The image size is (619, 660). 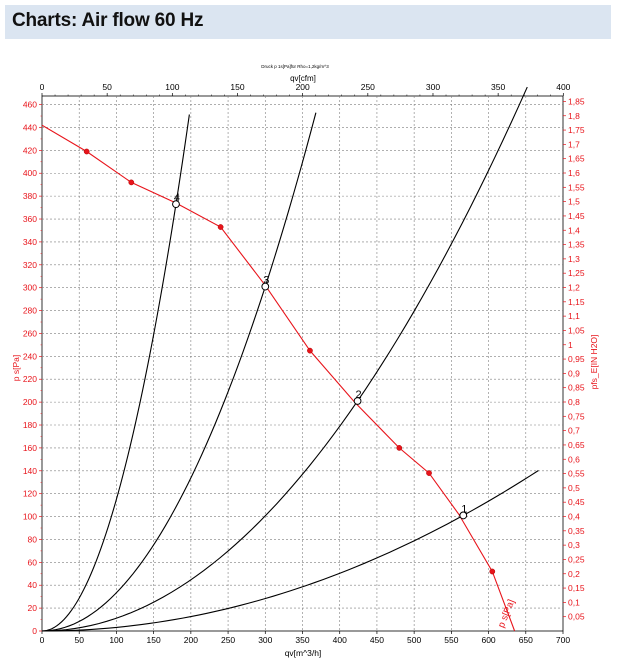 What do you see at coordinates (576, 588) in the screenshot?
I see `y2-tick-label: 0,15` at bounding box center [576, 588].